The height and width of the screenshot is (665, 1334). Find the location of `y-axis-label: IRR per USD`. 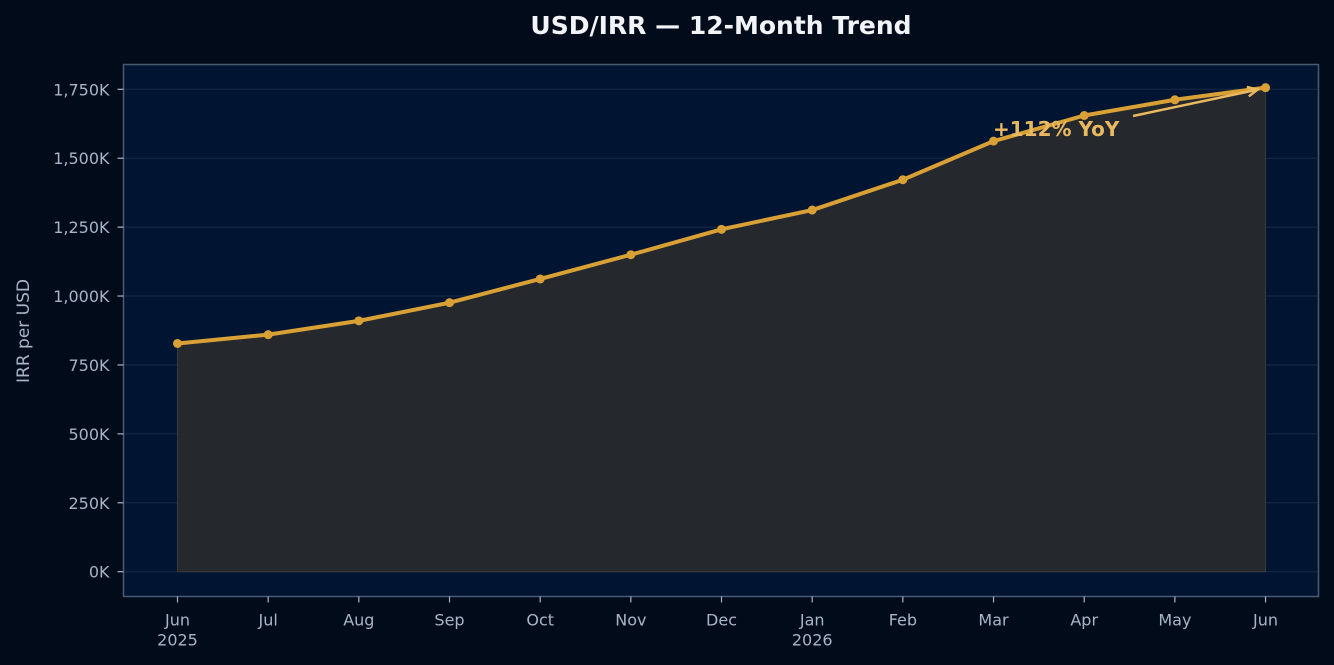

y-axis-label: IRR per USD is located at coordinates (24, 331).